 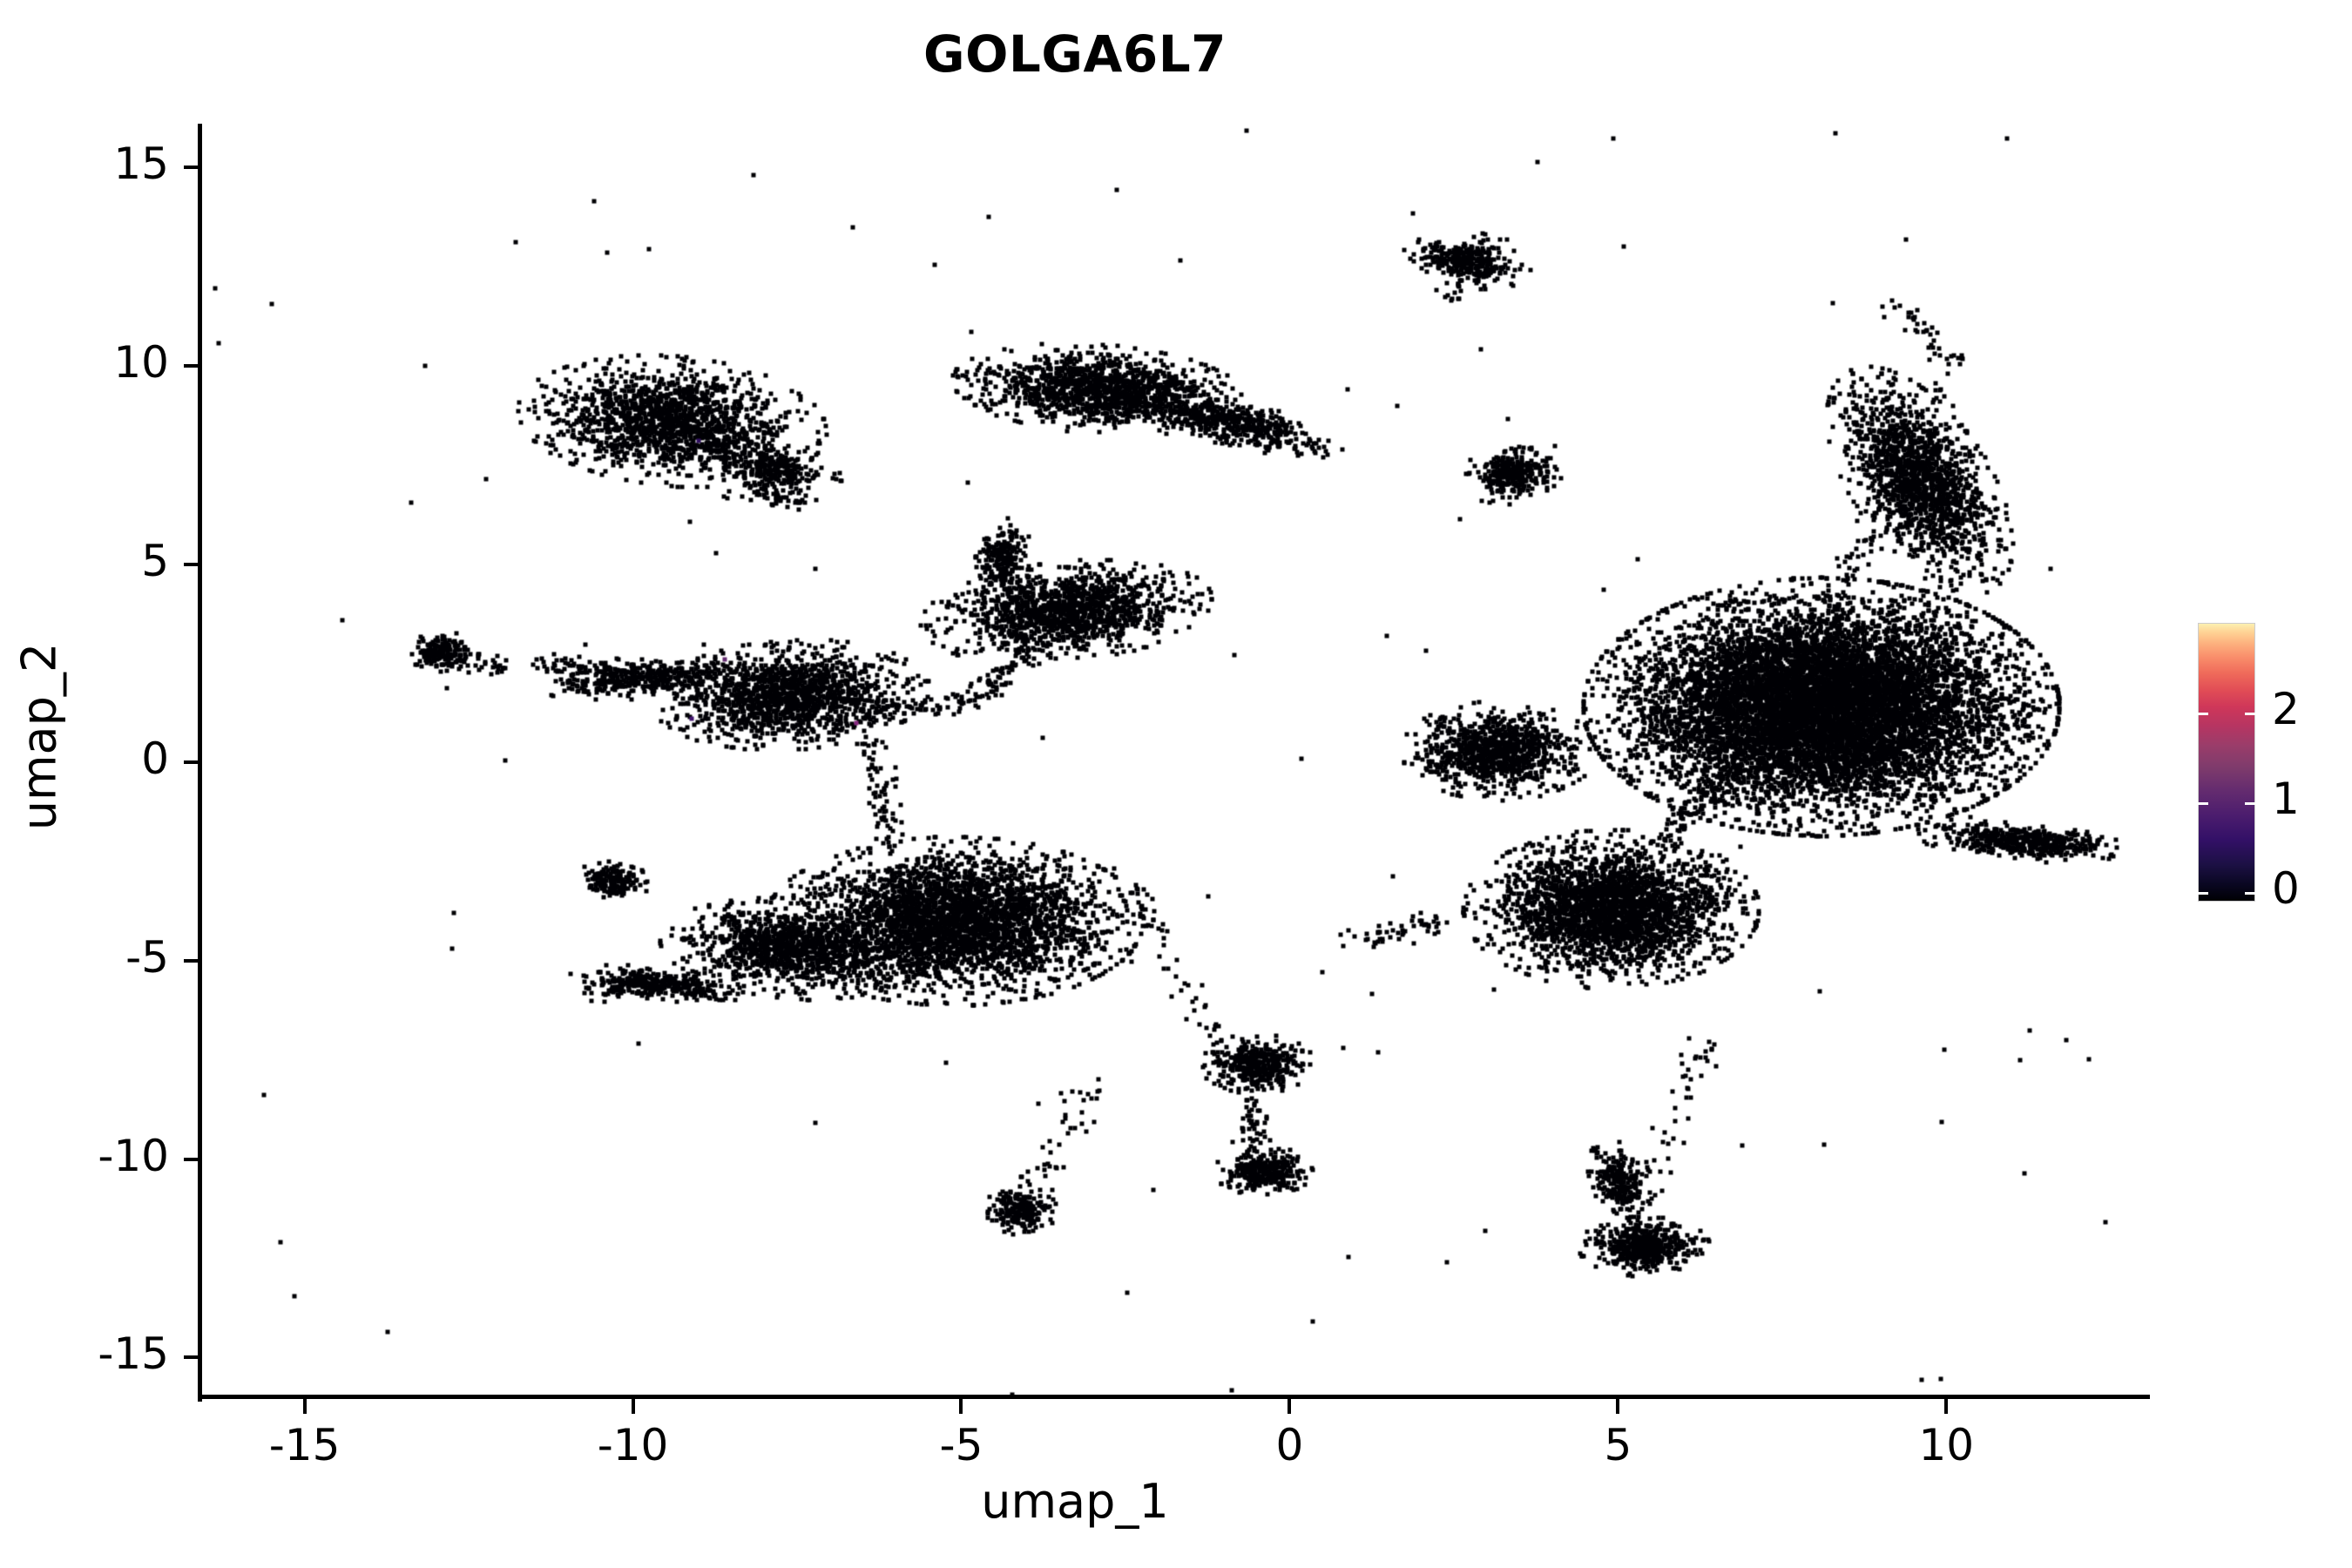 What do you see at coordinates (134, 1354) in the screenshot?
I see `y-tick-label: -15` at bounding box center [134, 1354].